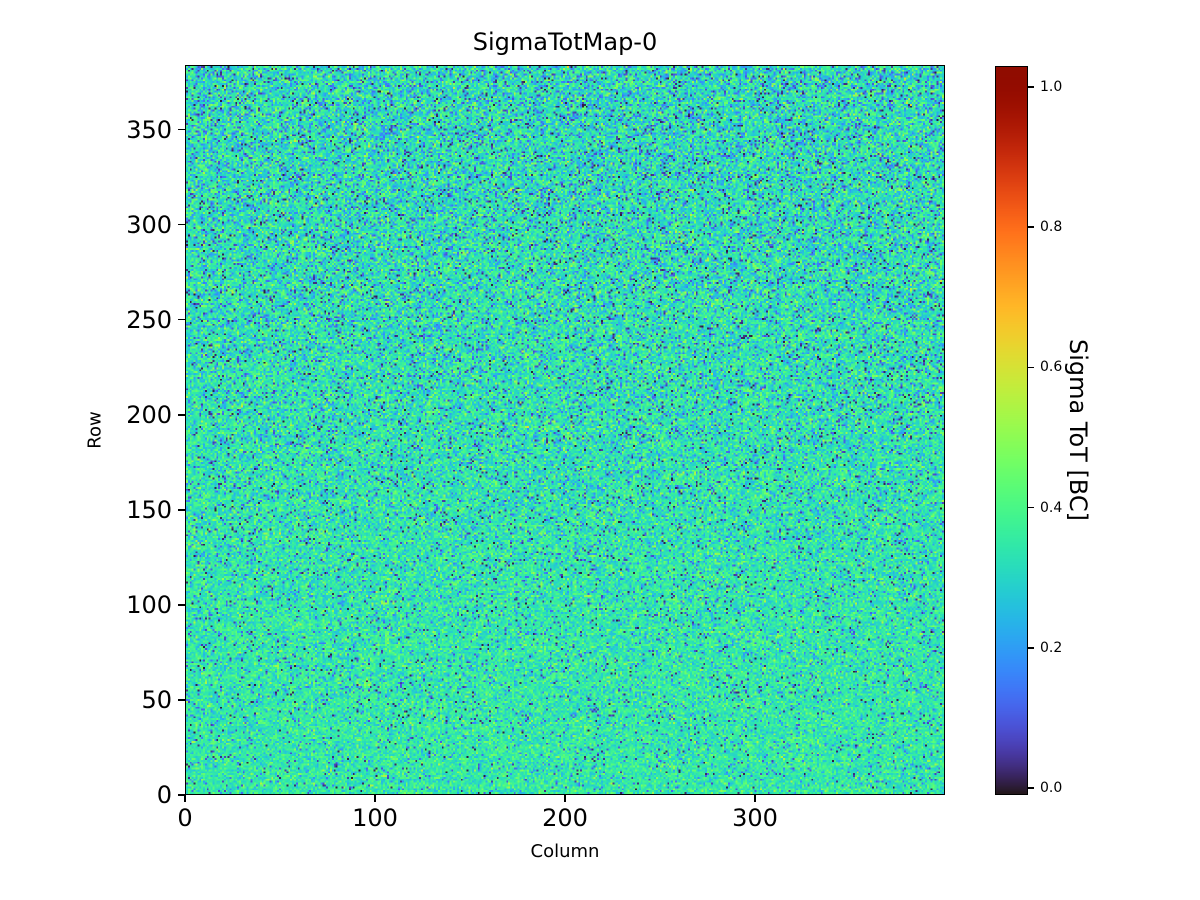 Image resolution: width=1200 pixels, height=900 pixels. What do you see at coordinates (1051, 227) in the screenshot?
I see `colorbar-tick-label: 0.8` at bounding box center [1051, 227].